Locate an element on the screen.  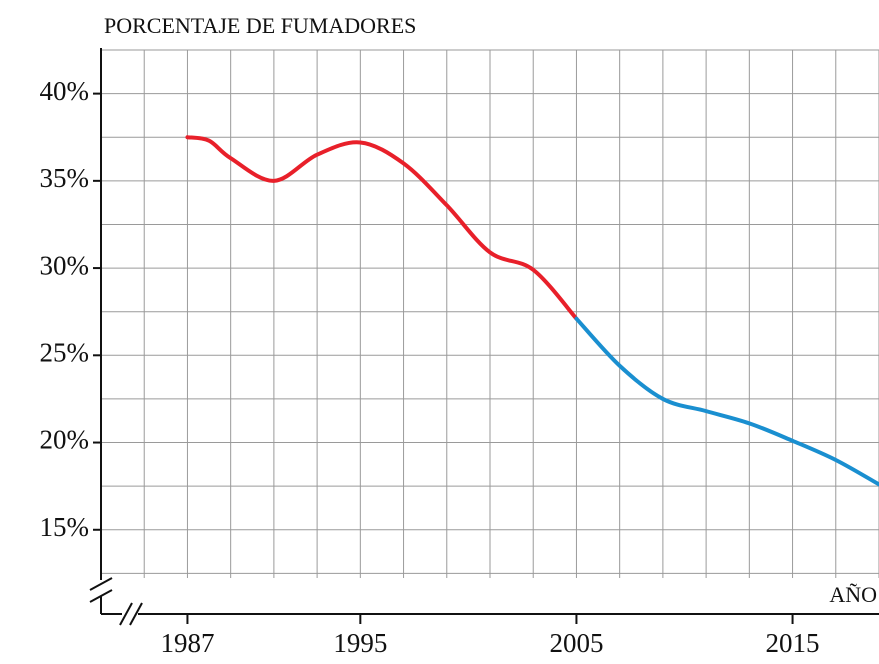
y-tick-label: 35% is located at coordinates (65, 178).